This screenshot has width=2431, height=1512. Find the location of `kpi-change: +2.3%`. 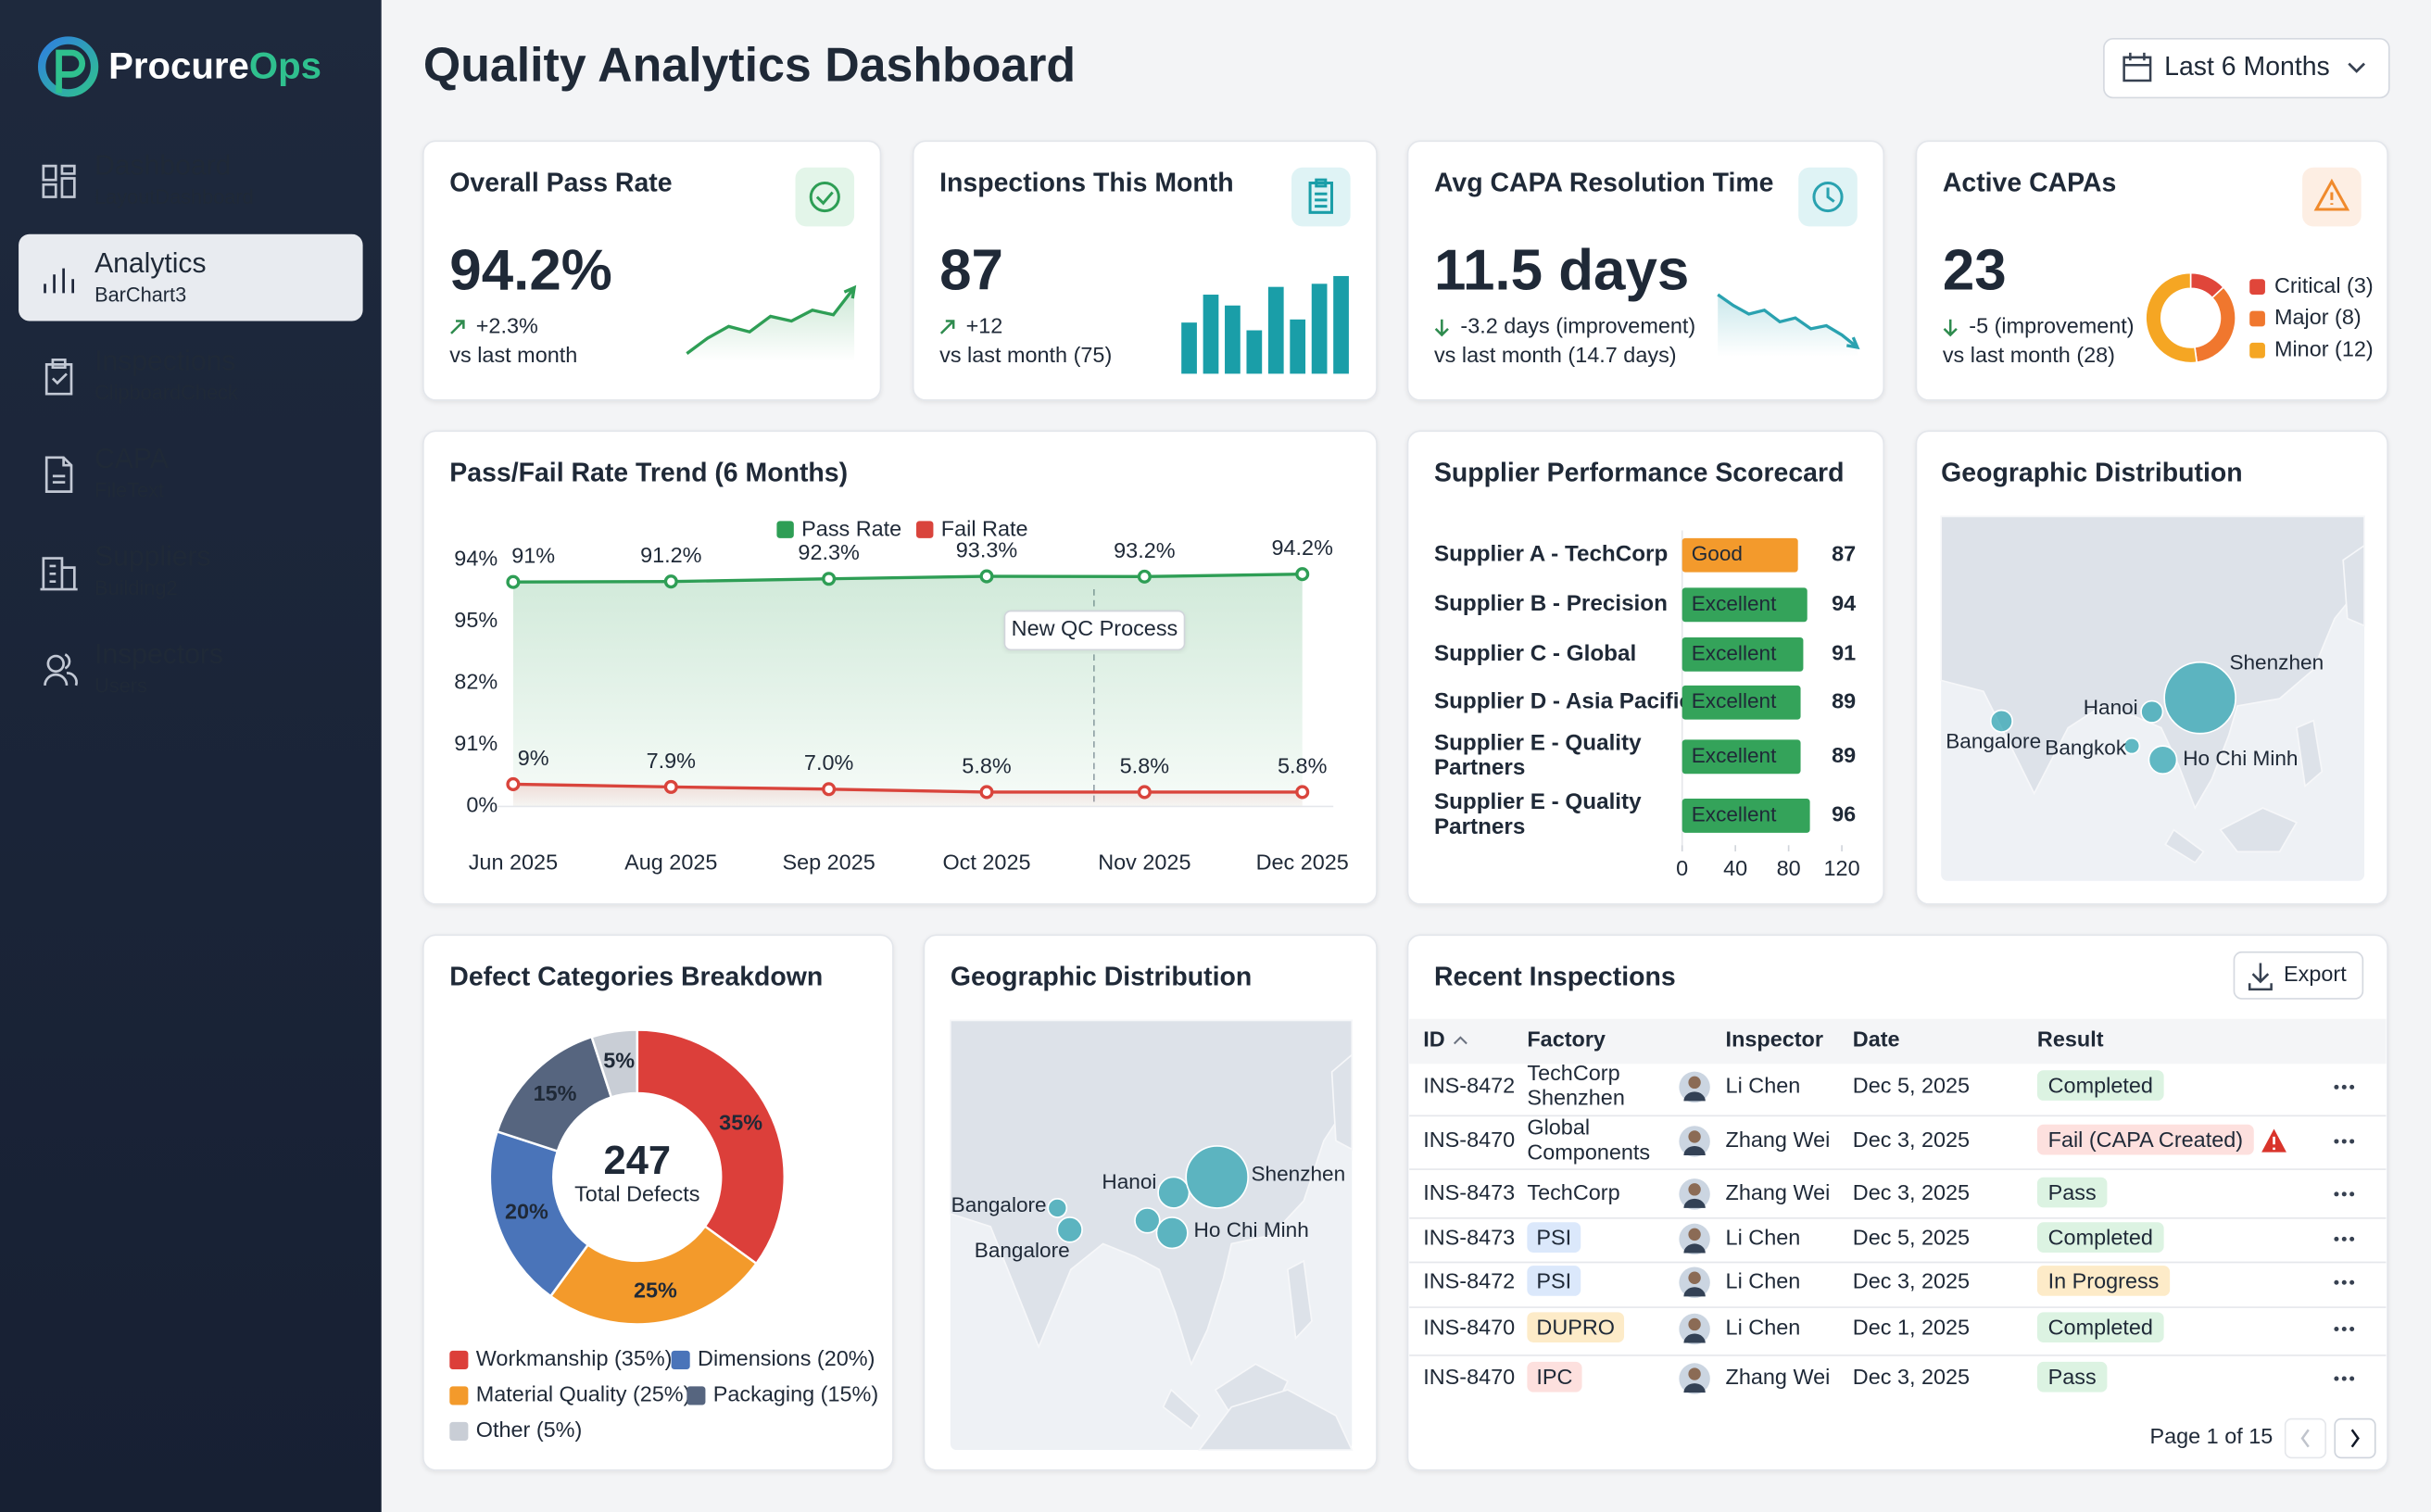

kpi-change: +2.3% is located at coordinates (507, 325).